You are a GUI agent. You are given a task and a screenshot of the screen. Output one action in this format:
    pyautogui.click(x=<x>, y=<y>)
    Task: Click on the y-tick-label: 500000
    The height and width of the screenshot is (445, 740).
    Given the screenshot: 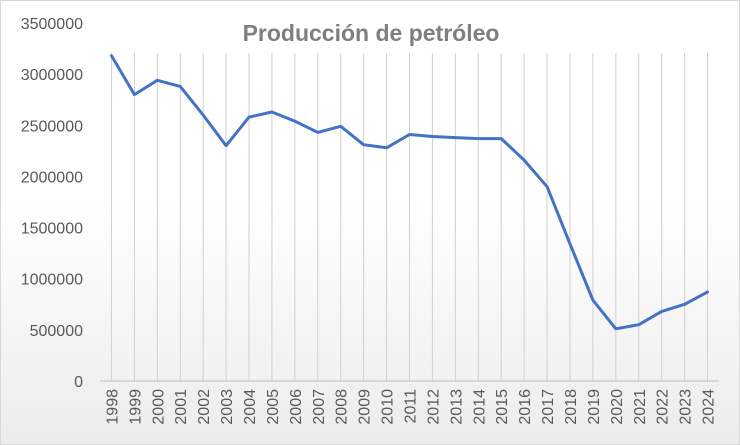 What is the action you would take?
    pyautogui.click(x=56, y=331)
    